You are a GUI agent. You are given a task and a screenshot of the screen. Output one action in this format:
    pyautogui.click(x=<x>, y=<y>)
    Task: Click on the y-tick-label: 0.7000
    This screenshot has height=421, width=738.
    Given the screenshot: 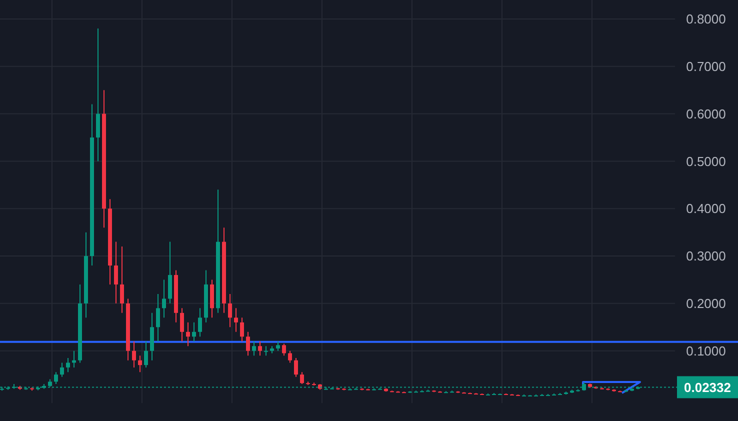 What is the action you would take?
    pyautogui.click(x=706, y=66)
    